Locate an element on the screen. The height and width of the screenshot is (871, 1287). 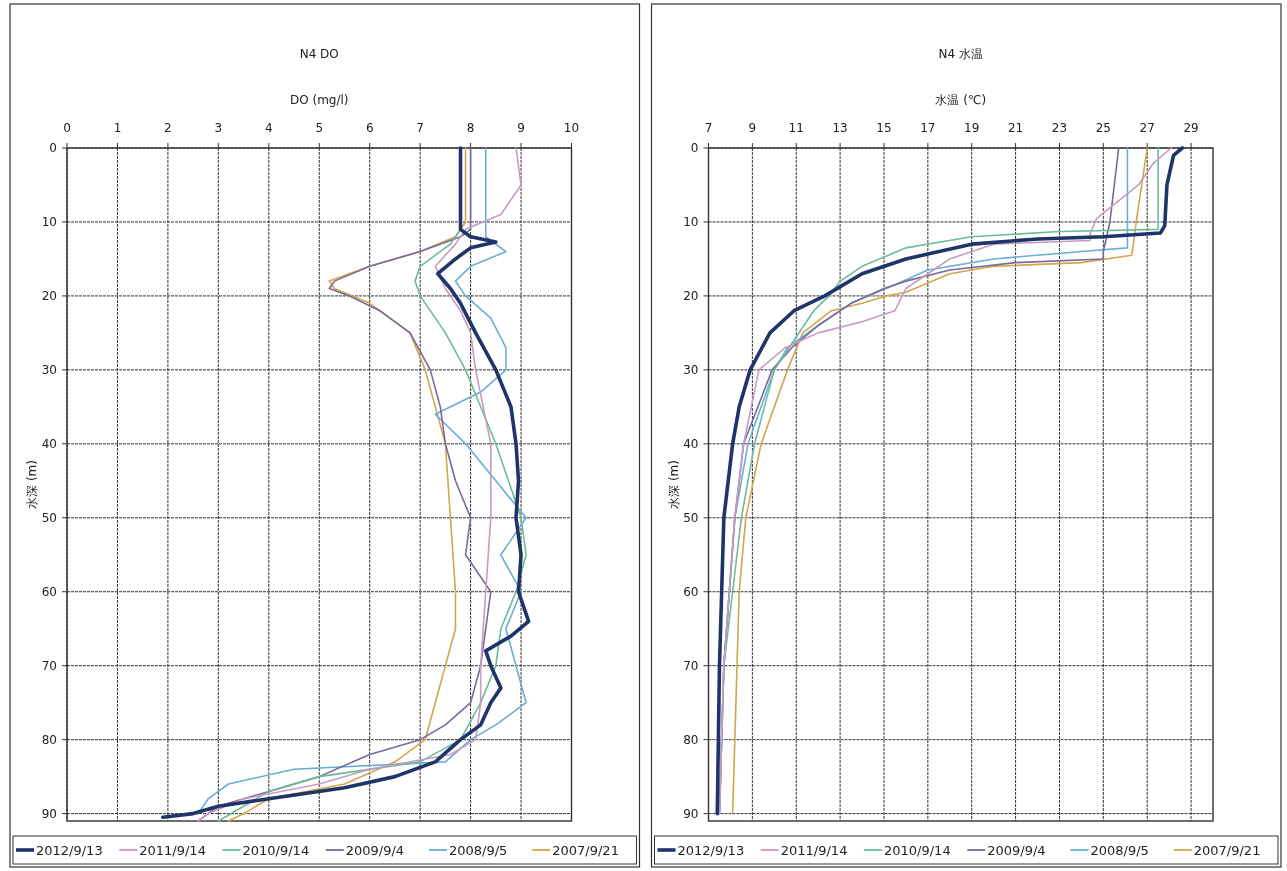
x-tick-label: 21 is located at coordinates (1015, 128).